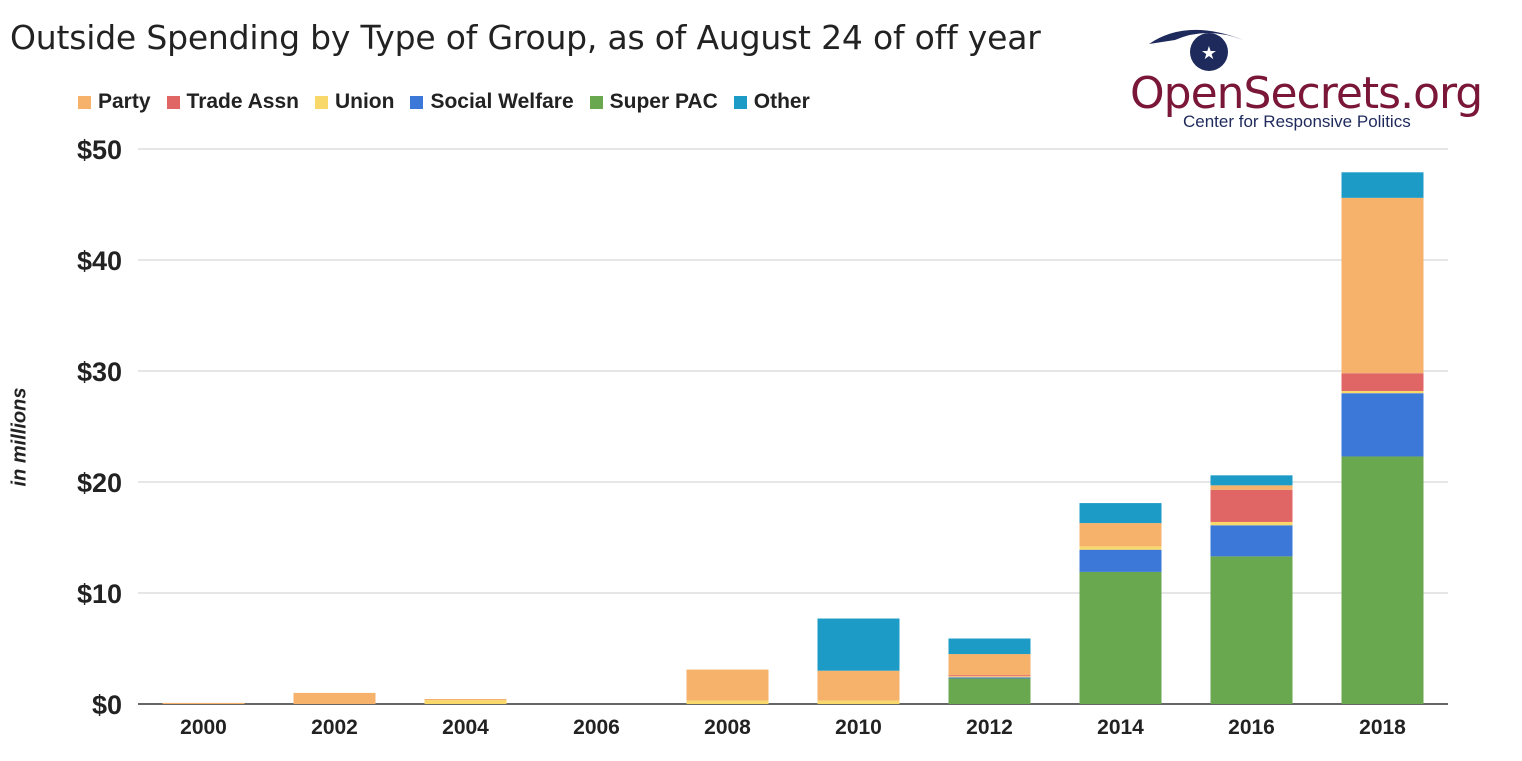 This screenshot has height=761, width=1522. What do you see at coordinates (364, 101) in the screenshot?
I see `legend-label: Union` at bounding box center [364, 101].